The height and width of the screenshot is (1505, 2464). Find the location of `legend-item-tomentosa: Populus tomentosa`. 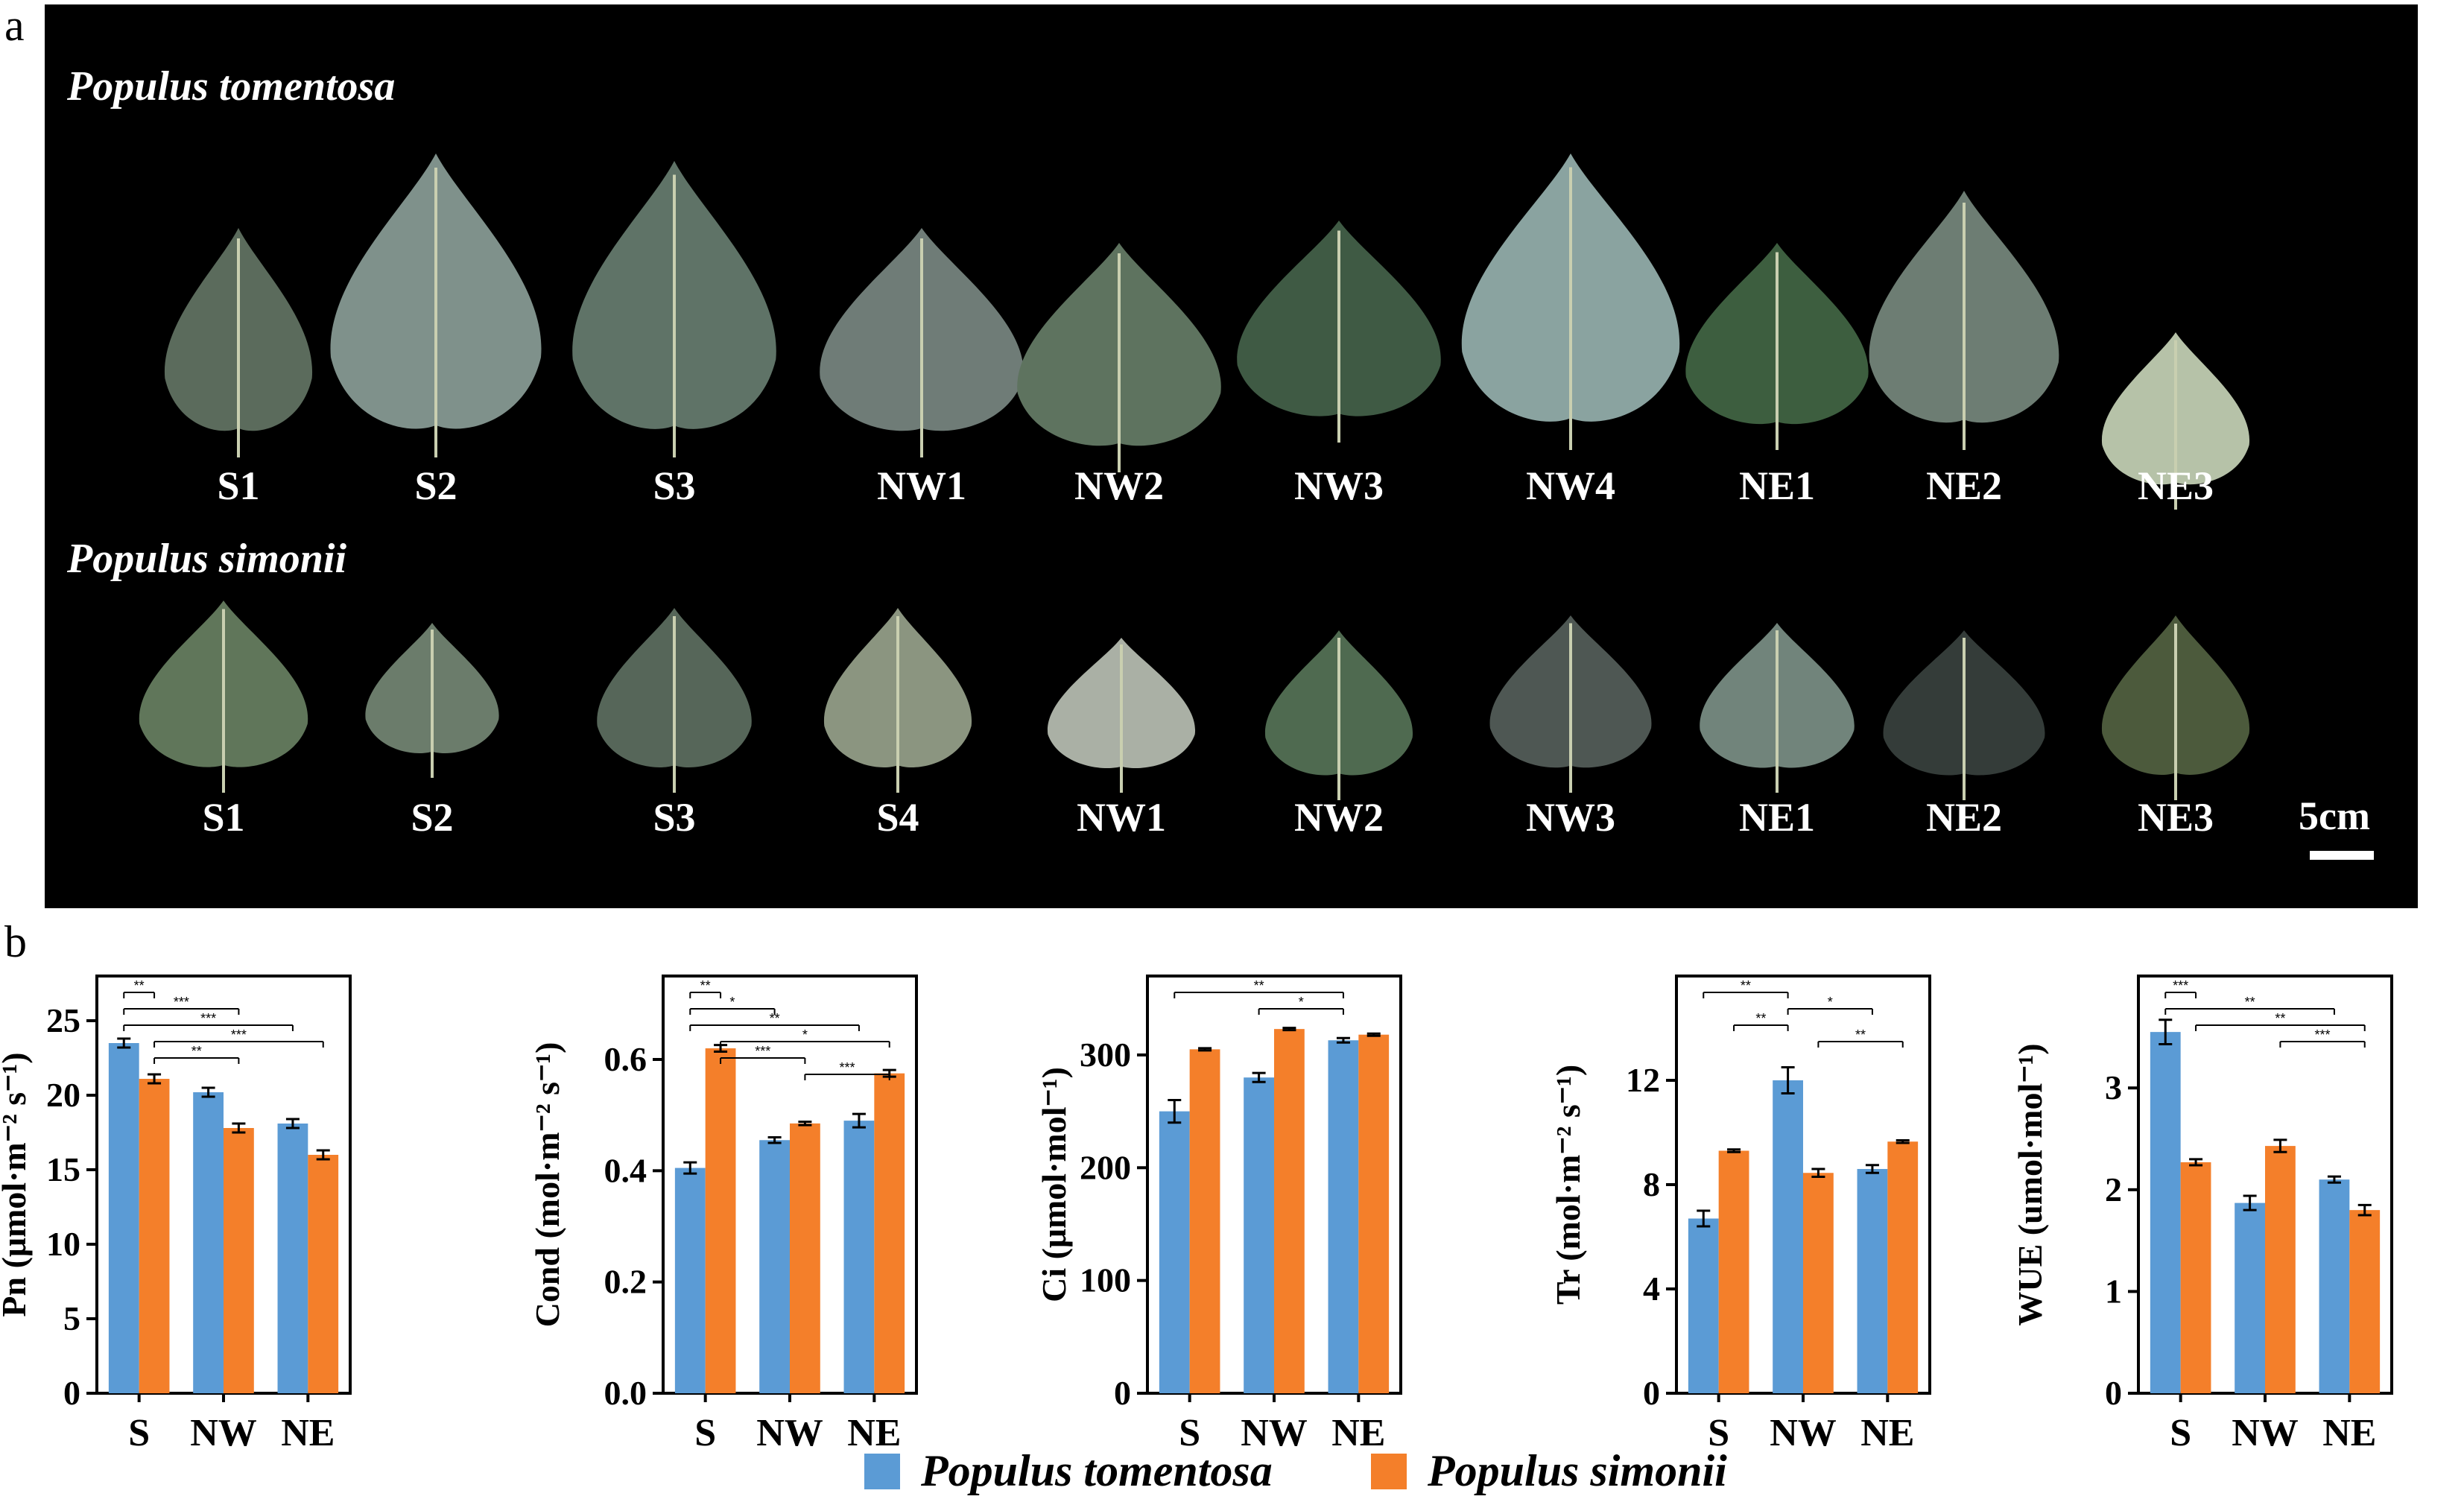

legend-item-tomentosa: Populus tomentosa is located at coordinates (1068, 1471).